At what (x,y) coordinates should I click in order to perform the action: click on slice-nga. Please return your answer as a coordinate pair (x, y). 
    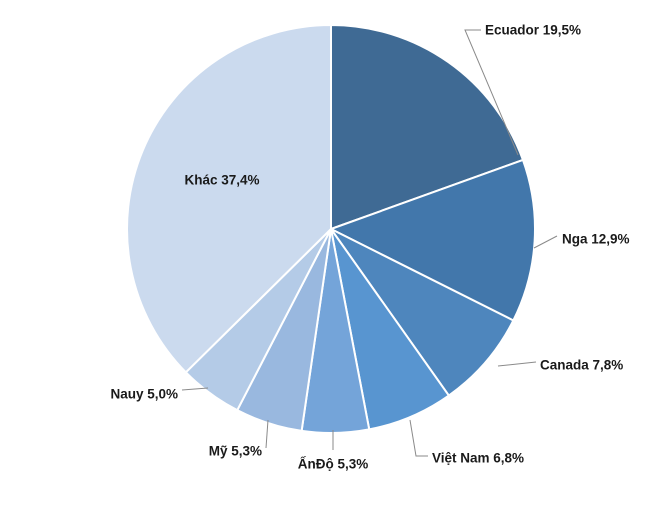
    Looking at the image, I should click on (433, 240).